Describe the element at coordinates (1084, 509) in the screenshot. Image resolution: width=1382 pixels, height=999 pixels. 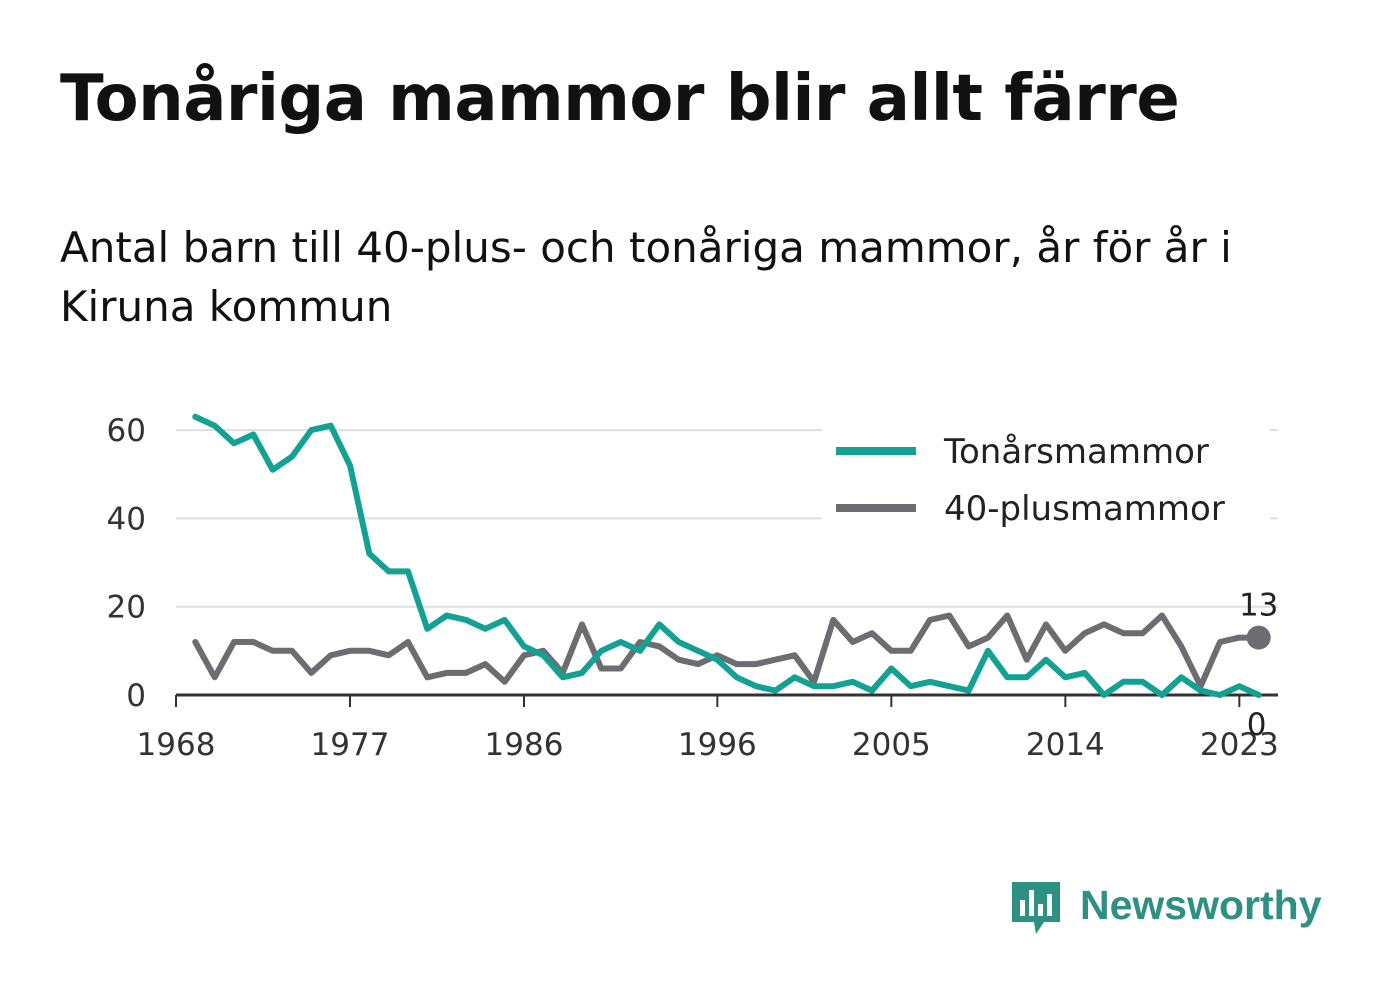
I see `legend-label: 40-plusmammor` at that location.